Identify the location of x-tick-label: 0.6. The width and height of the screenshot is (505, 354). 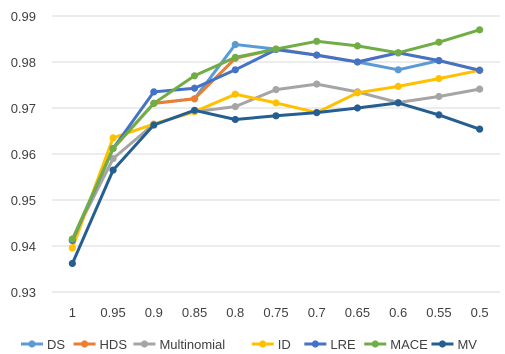
(398, 312).